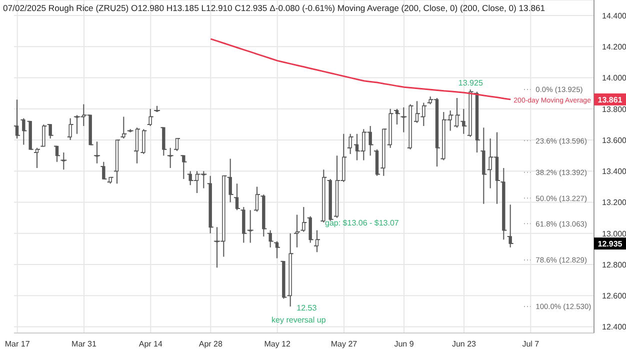  I want to click on y-tick-label: 13.400, so click(614, 171).